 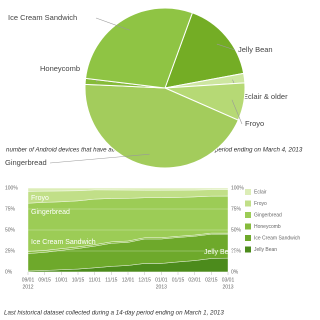 I want to click on x-tick-label: 11/01, so click(x=95, y=280).